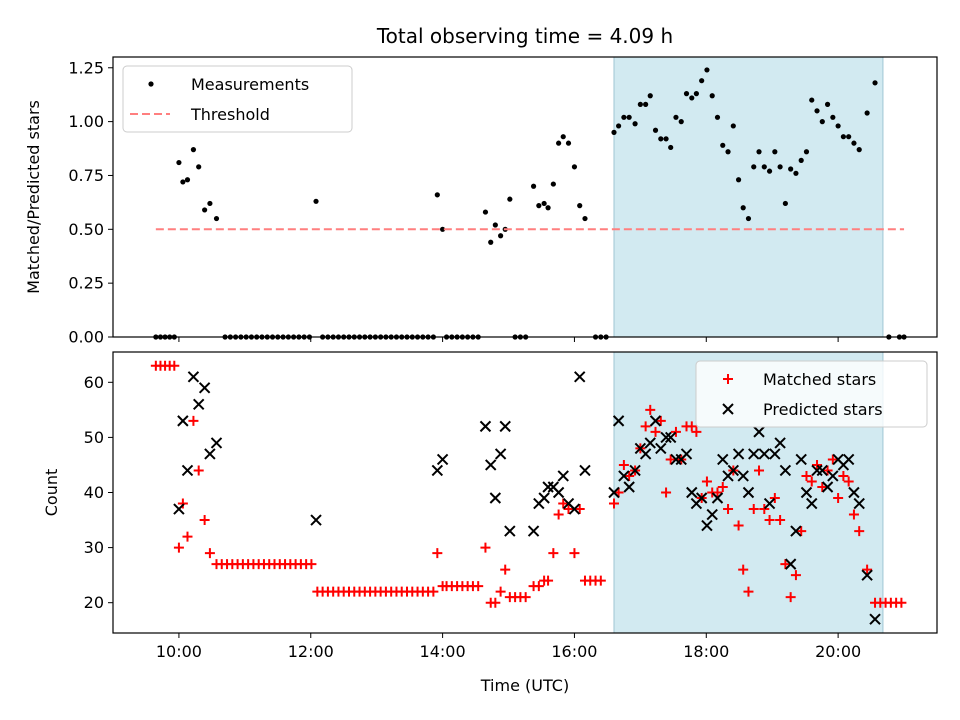 Image resolution: width=960 pixels, height=720 pixels. Describe the element at coordinates (86, 121) in the screenshot. I see `y-tick-label: 1.00` at that location.